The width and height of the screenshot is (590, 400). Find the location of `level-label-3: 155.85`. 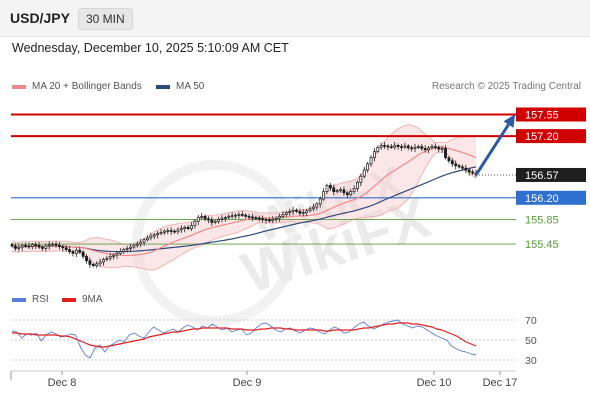

level-label-3: 155.85 is located at coordinates (542, 220).